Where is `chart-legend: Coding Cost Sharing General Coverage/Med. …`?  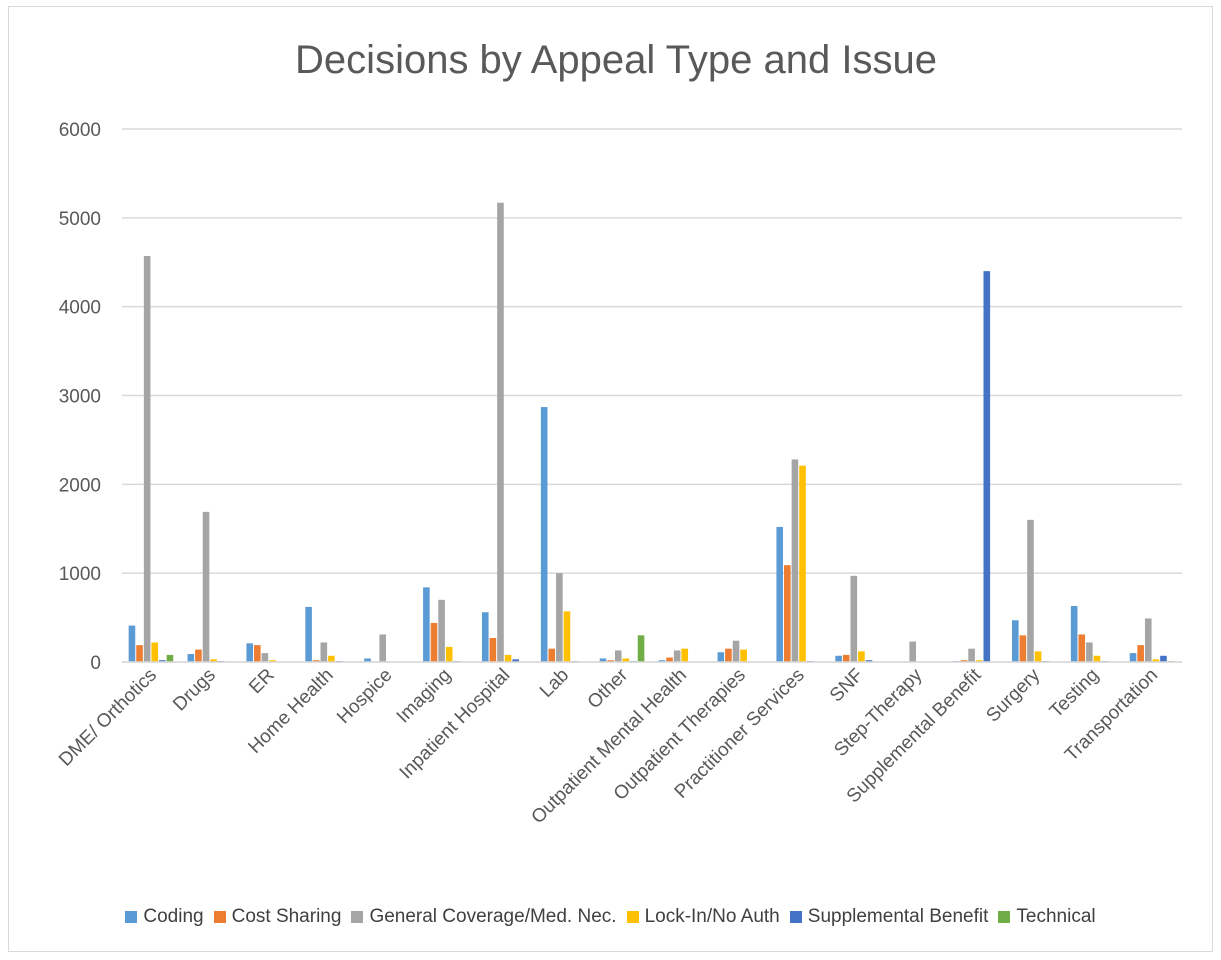
chart-legend: Coding Cost Sharing General Coverage/Med. … is located at coordinates (610, 917).